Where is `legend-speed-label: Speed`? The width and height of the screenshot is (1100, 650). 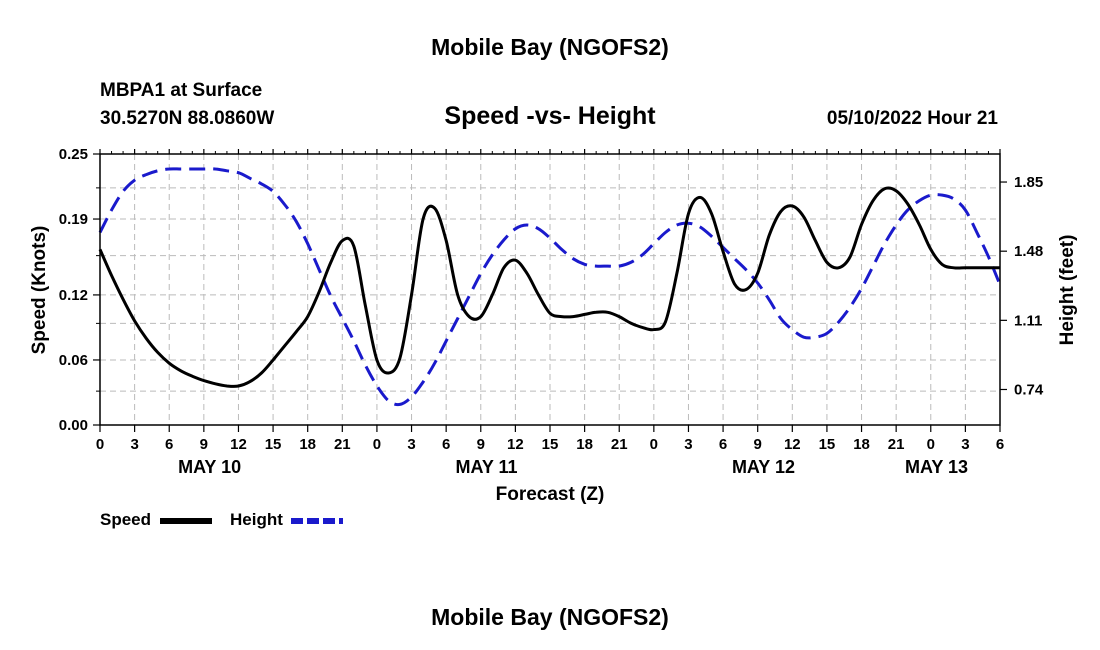 legend-speed-label: Speed is located at coordinates (125, 519).